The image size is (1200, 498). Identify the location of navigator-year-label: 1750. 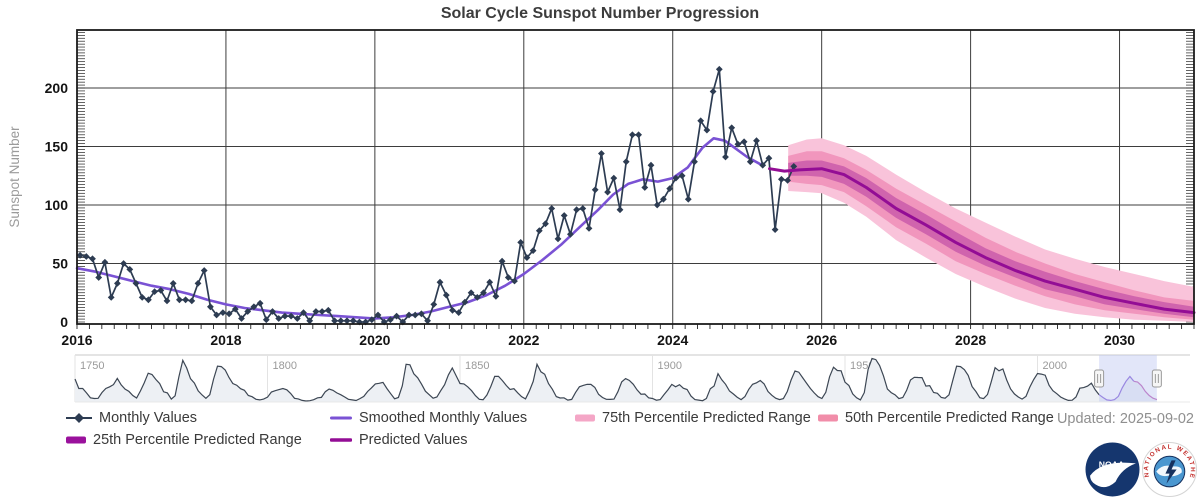
(92, 366).